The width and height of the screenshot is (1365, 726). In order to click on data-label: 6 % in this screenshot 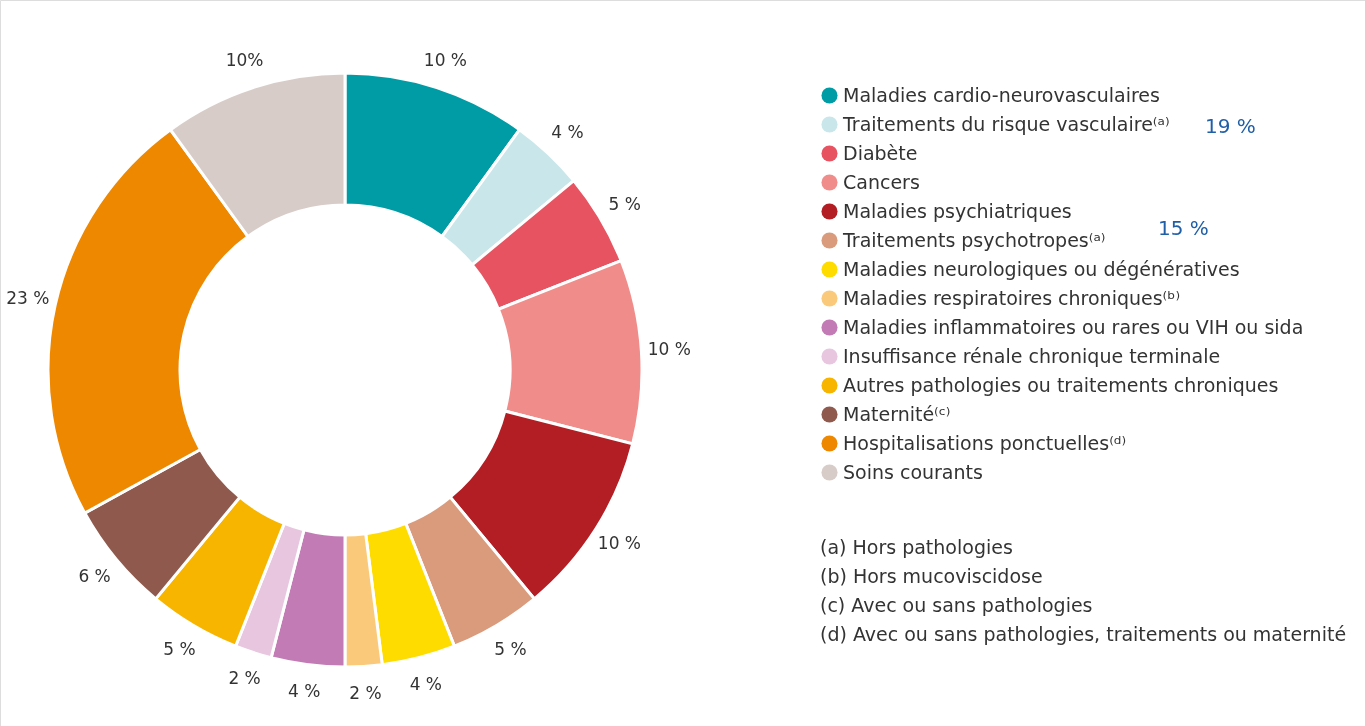, I will do `click(94, 576)`.